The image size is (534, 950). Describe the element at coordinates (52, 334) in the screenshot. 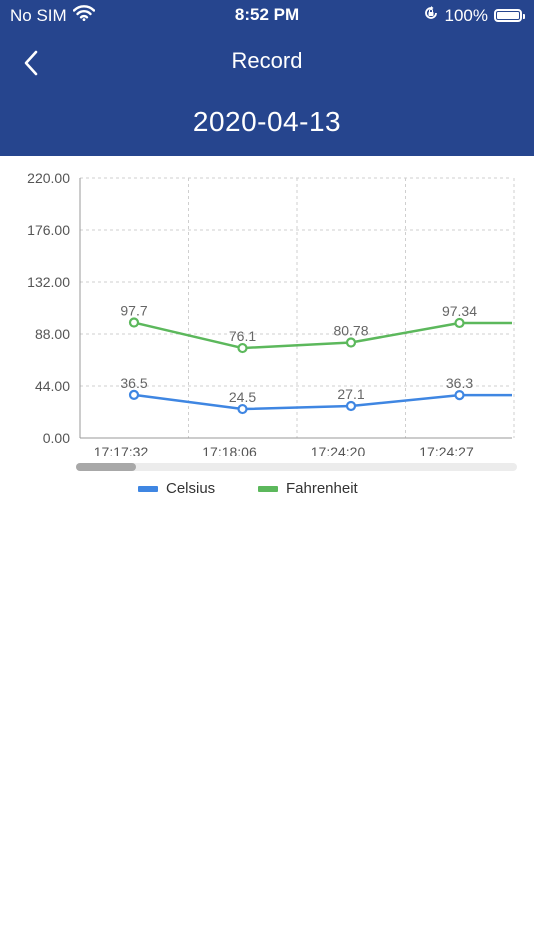

I see `y-tick-label: 88.00` at that location.